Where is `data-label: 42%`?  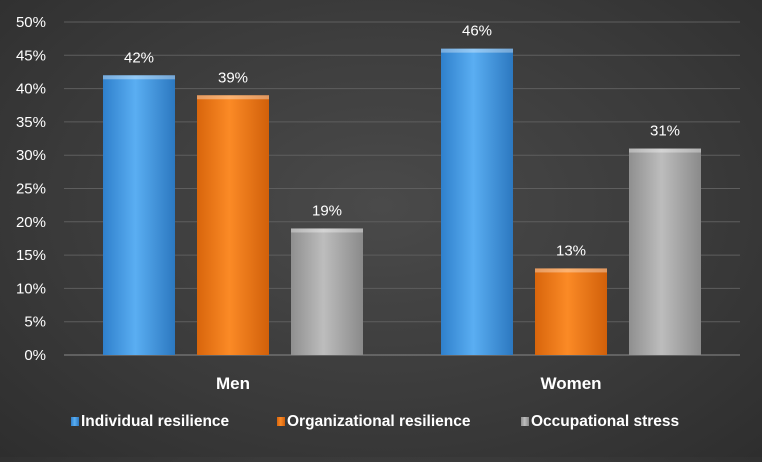
data-label: 42% is located at coordinates (139, 57).